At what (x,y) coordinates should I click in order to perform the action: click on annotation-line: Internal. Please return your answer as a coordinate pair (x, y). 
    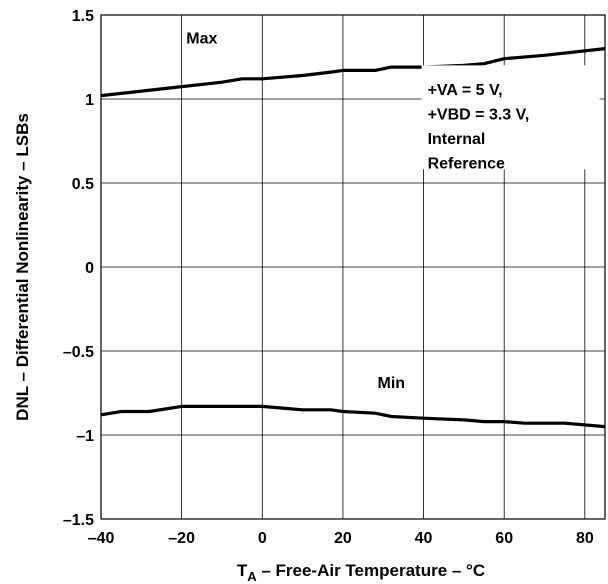
    Looking at the image, I should click on (457, 139).